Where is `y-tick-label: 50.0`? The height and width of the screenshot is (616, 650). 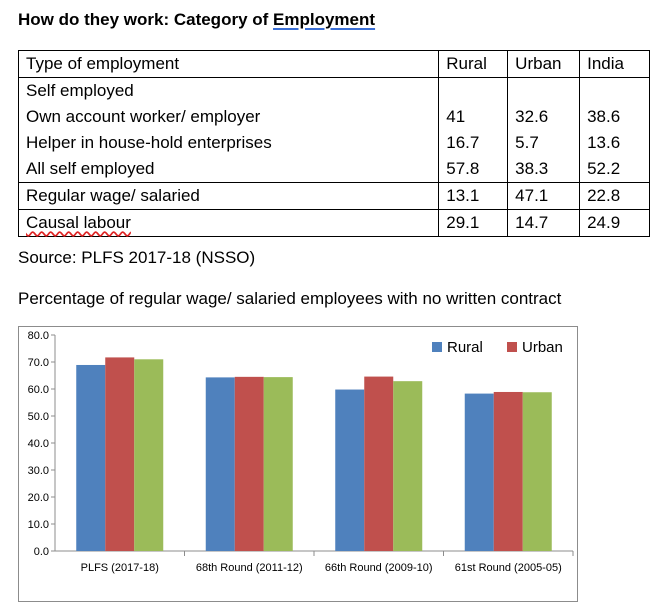 y-tick-label: 50.0 is located at coordinates (38, 417).